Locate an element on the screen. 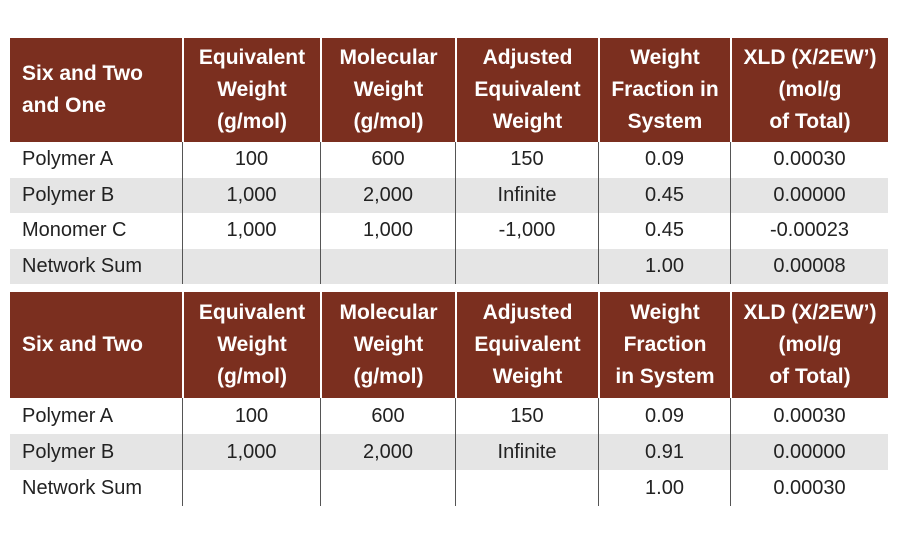  cell-text: Monomer C is located at coordinates (74, 230).